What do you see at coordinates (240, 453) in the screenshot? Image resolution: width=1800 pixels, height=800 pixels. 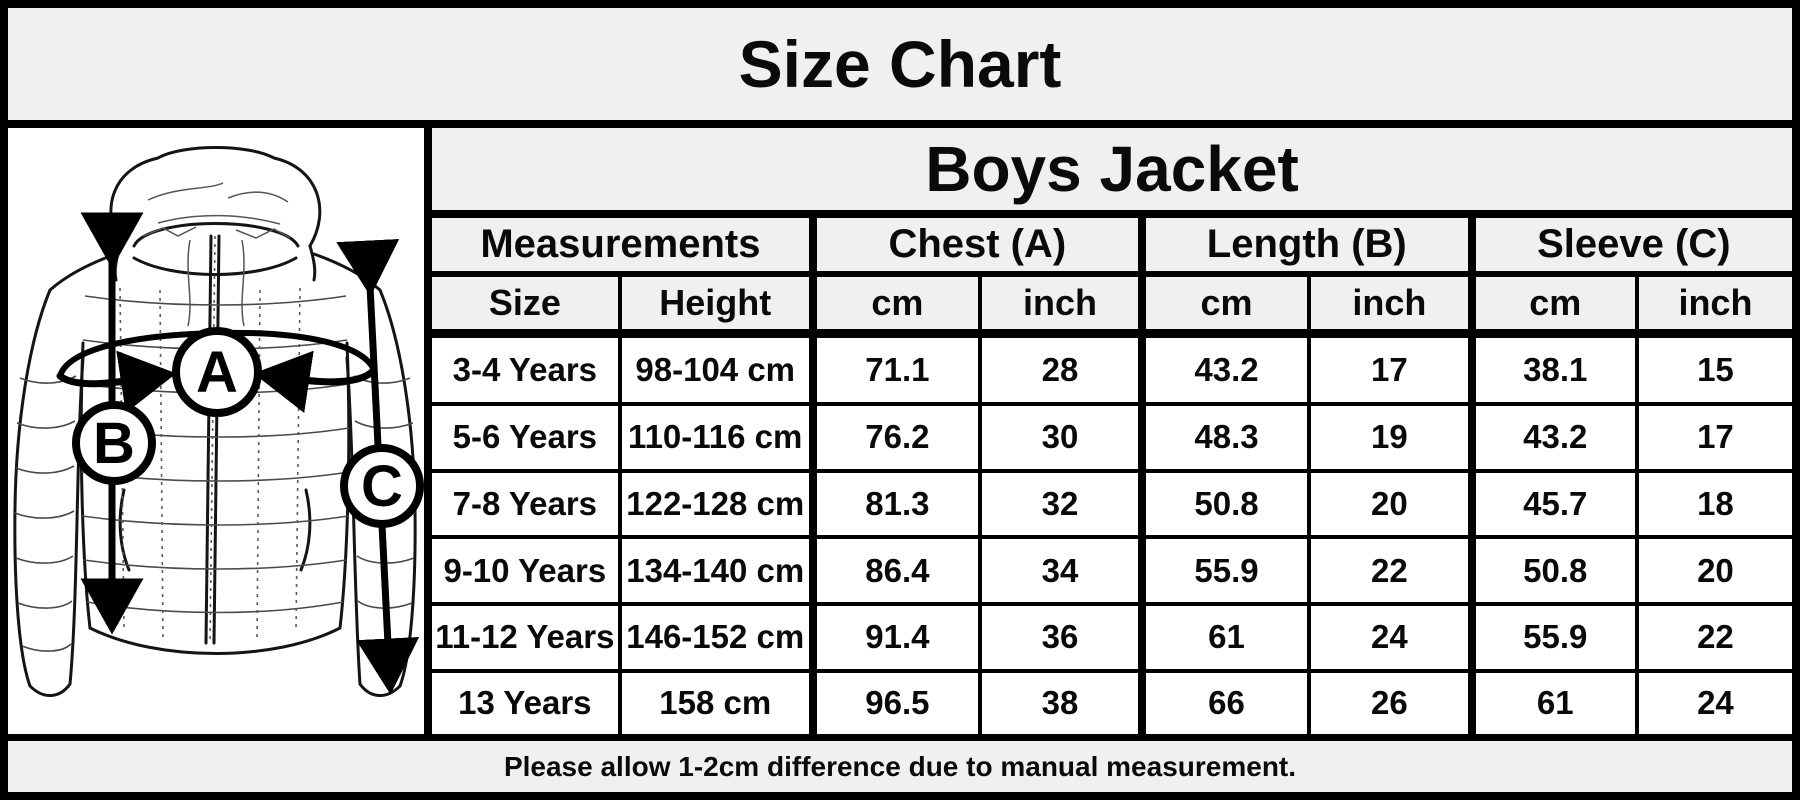 I see `measurement-annotations: A B C` at bounding box center [240, 453].